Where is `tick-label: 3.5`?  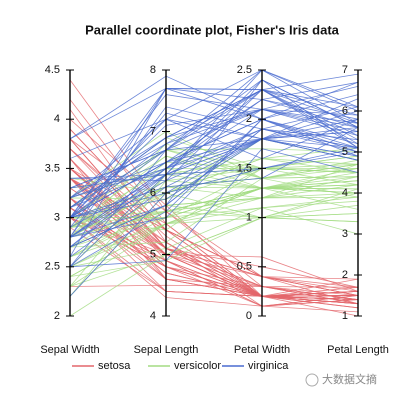
tick-label: 3.5 is located at coordinates (52, 168).